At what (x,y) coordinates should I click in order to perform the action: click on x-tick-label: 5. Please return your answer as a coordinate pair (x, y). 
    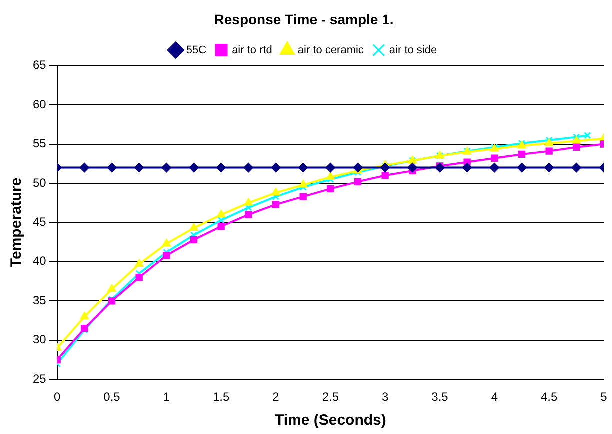
    Looking at the image, I should click on (604, 397).